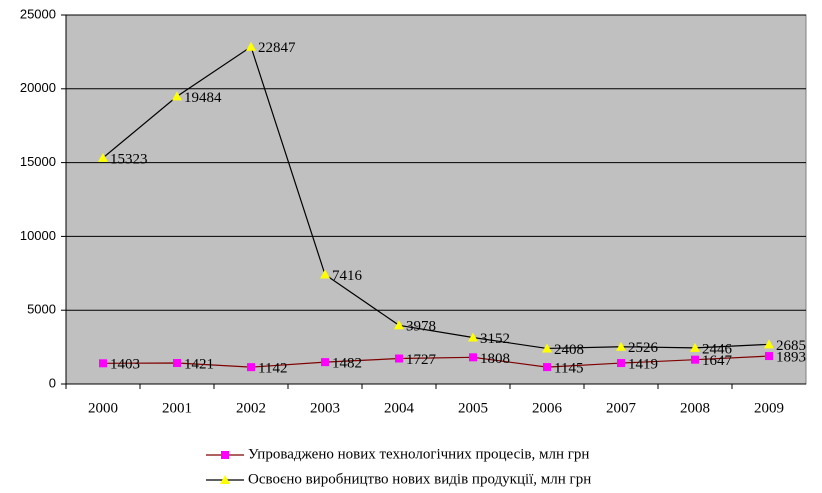  What do you see at coordinates (347, 364) in the screenshot?
I see `data-label: 1482` at bounding box center [347, 364].